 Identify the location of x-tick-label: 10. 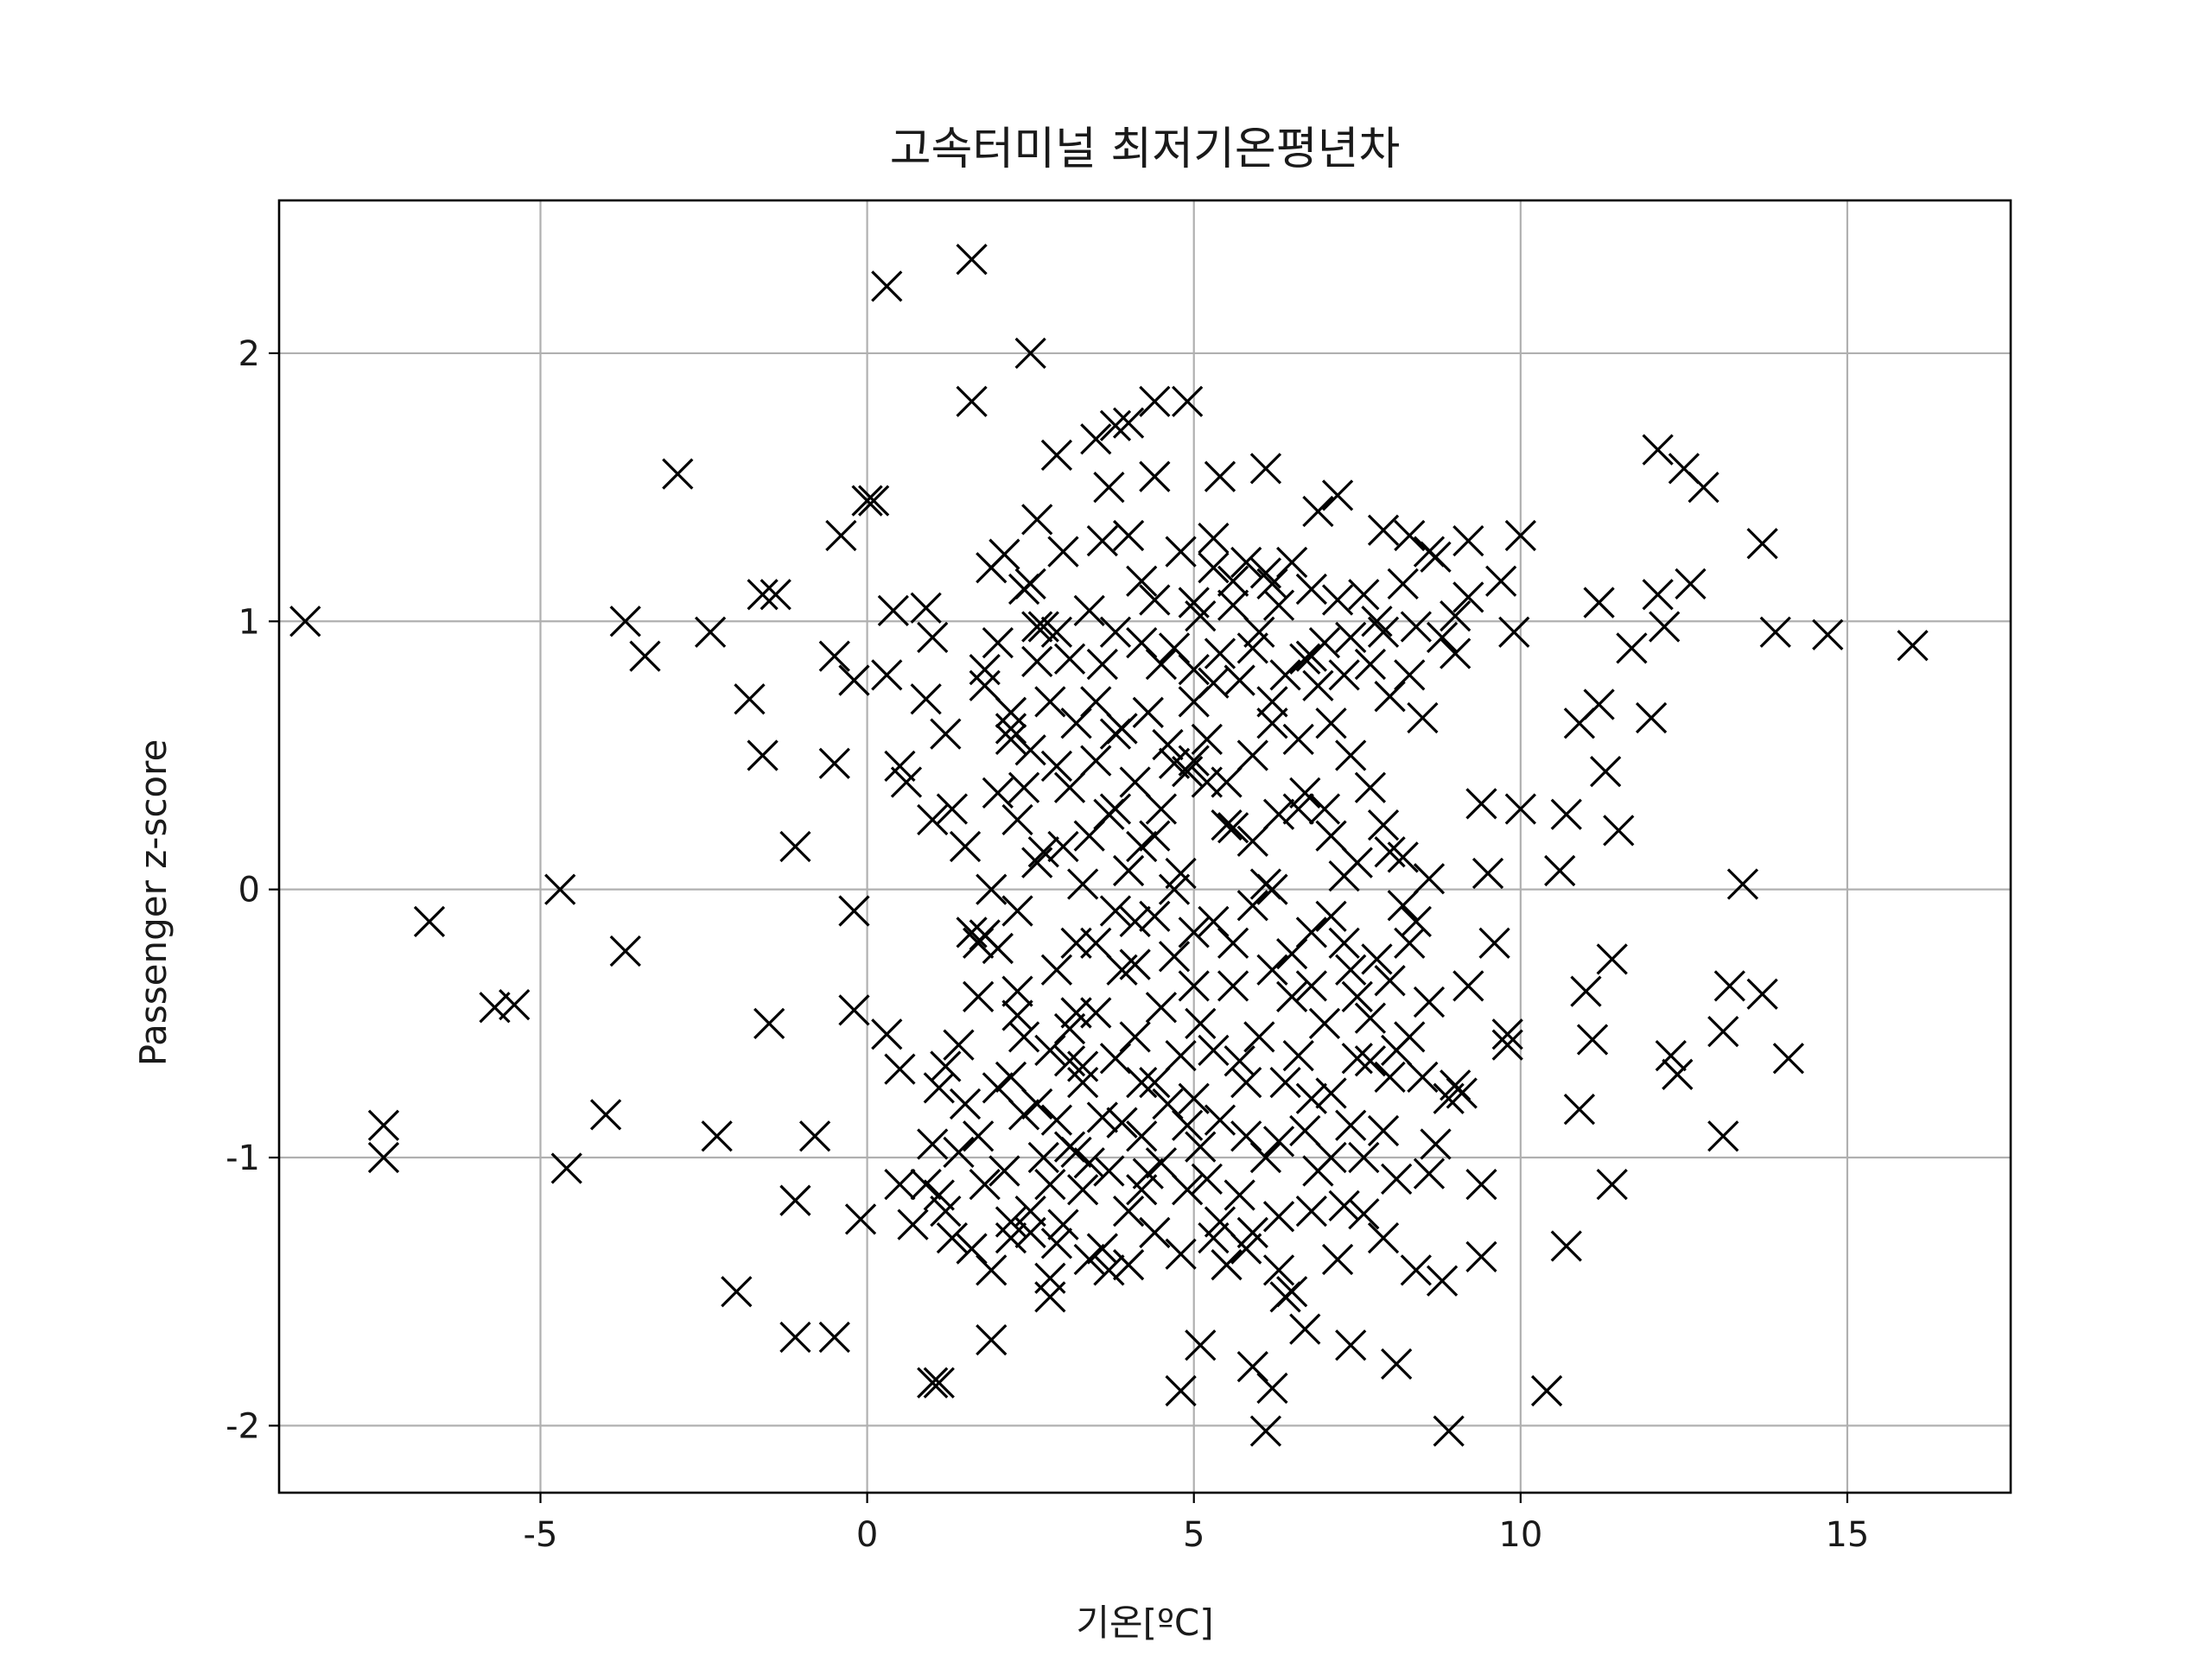
(1520, 1535).